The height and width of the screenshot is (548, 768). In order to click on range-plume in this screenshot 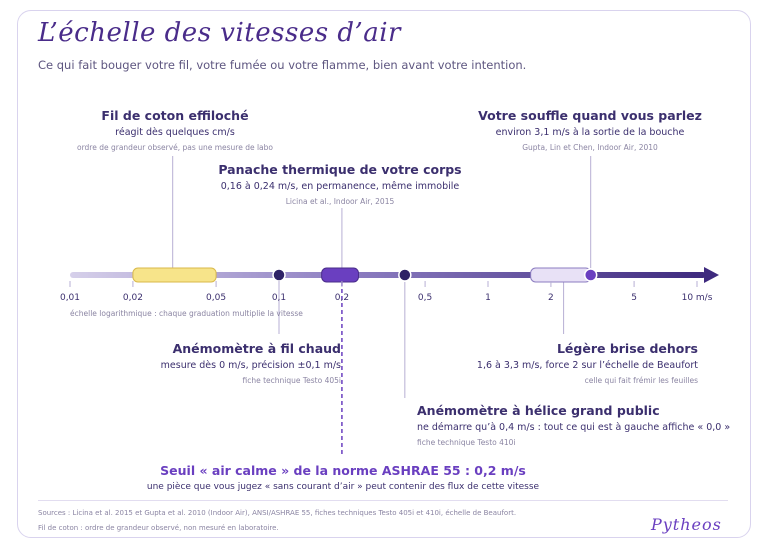, I will do `click(340, 275)`.